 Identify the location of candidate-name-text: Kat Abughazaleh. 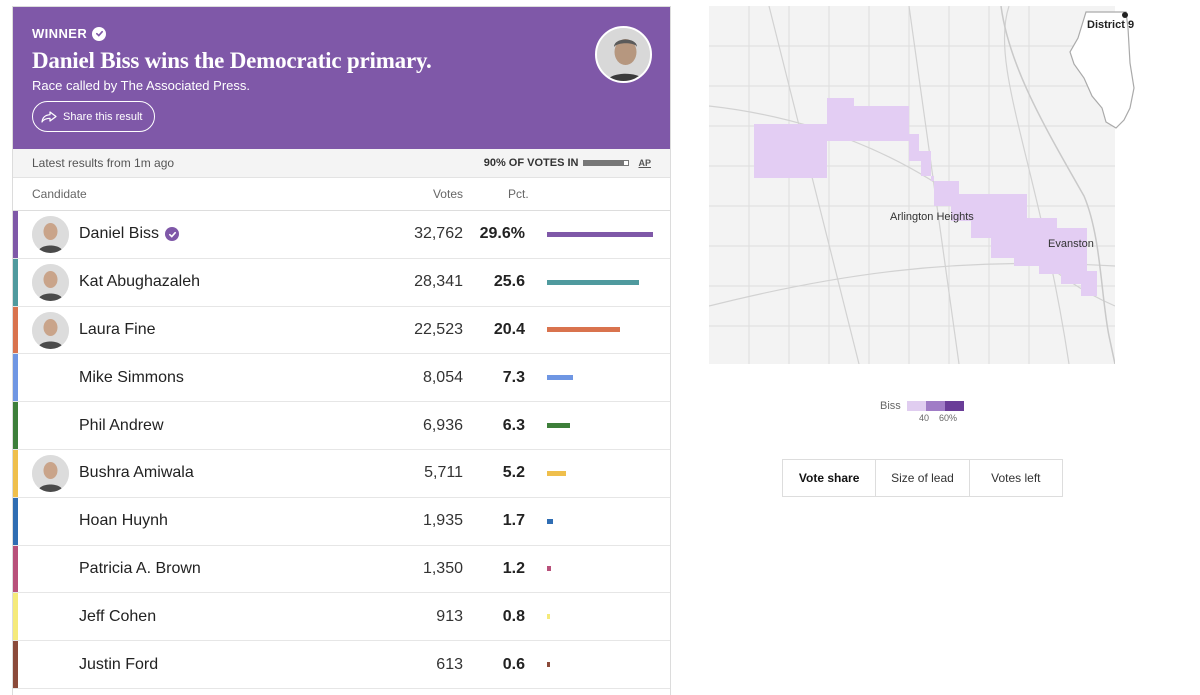
(139, 282).